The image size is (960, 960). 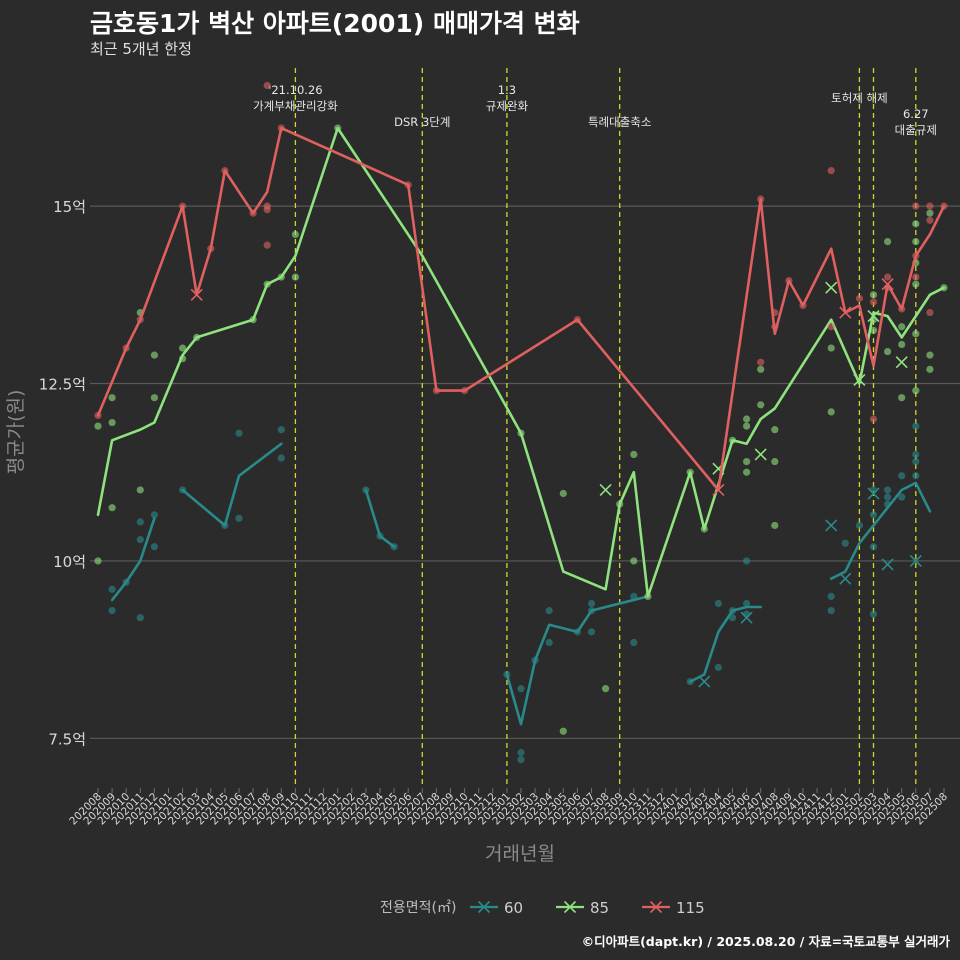 I want to click on event-label: 대출규제, so click(x=916, y=130).